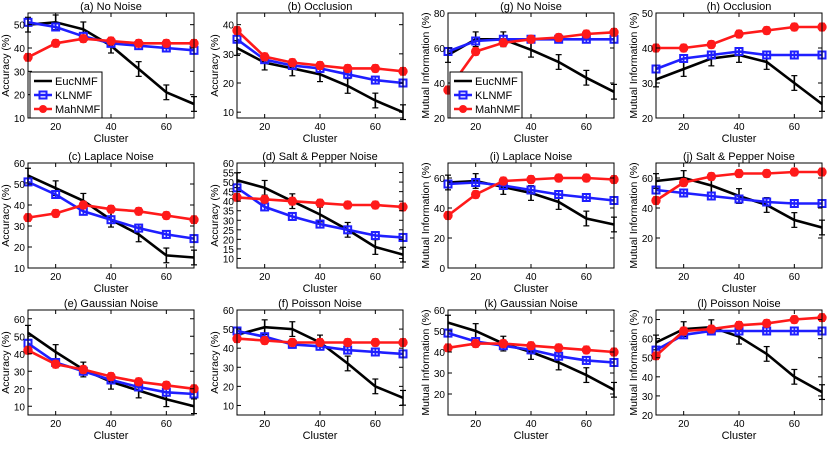 The image size is (830, 454). What do you see at coordinates (739, 424) in the screenshot?
I see `x-tick-label: 40` at bounding box center [739, 424].